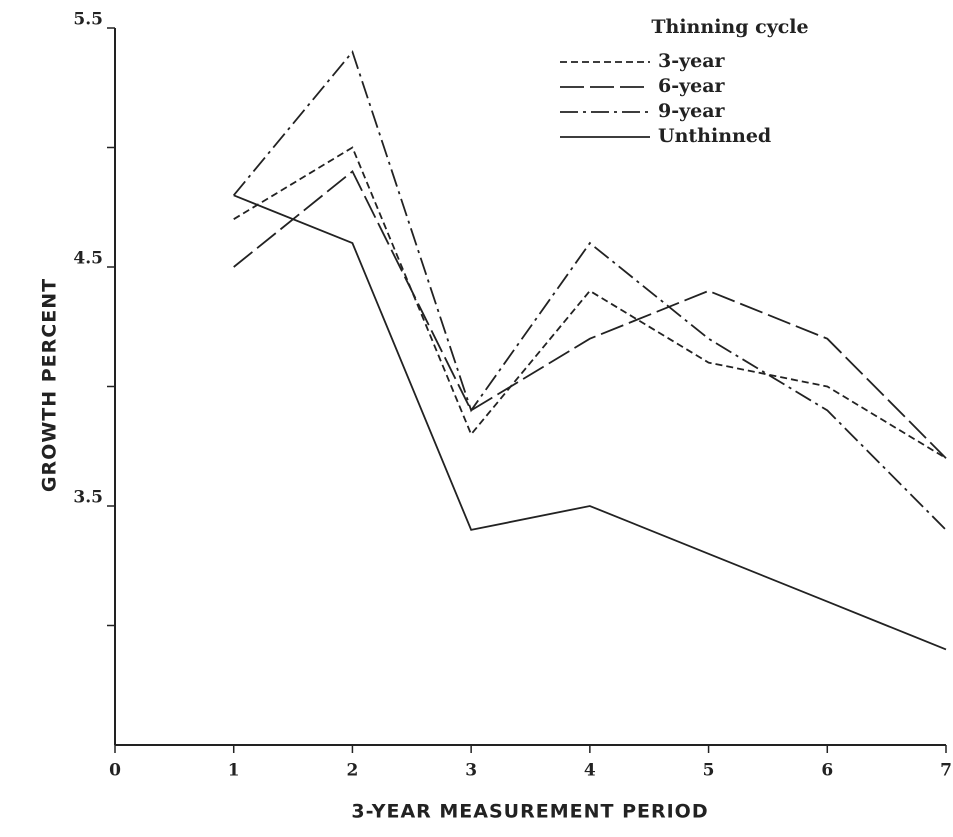  Describe the element at coordinates (692, 86) in the screenshot. I see `legend-label: 6-year` at that location.